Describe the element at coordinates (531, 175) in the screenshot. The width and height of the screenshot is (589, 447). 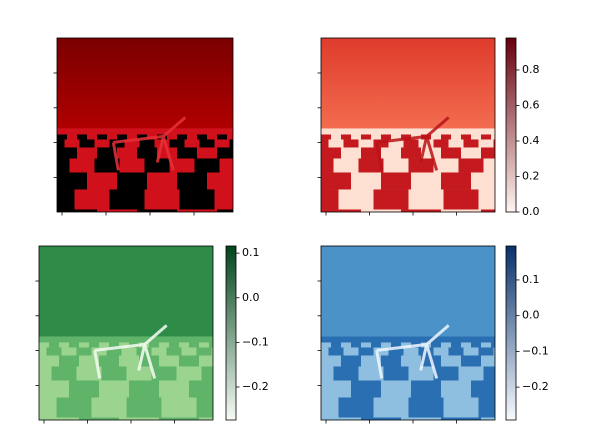
I see `colorbar-tick-label: 0.2` at that location.